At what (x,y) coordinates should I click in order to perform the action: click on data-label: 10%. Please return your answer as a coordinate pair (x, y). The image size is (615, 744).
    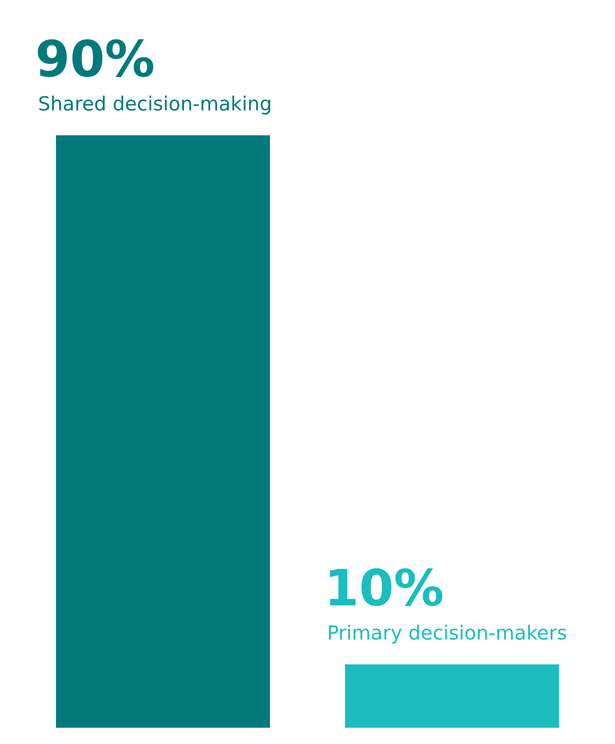
    Looking at the image, I should click on (386, 587).